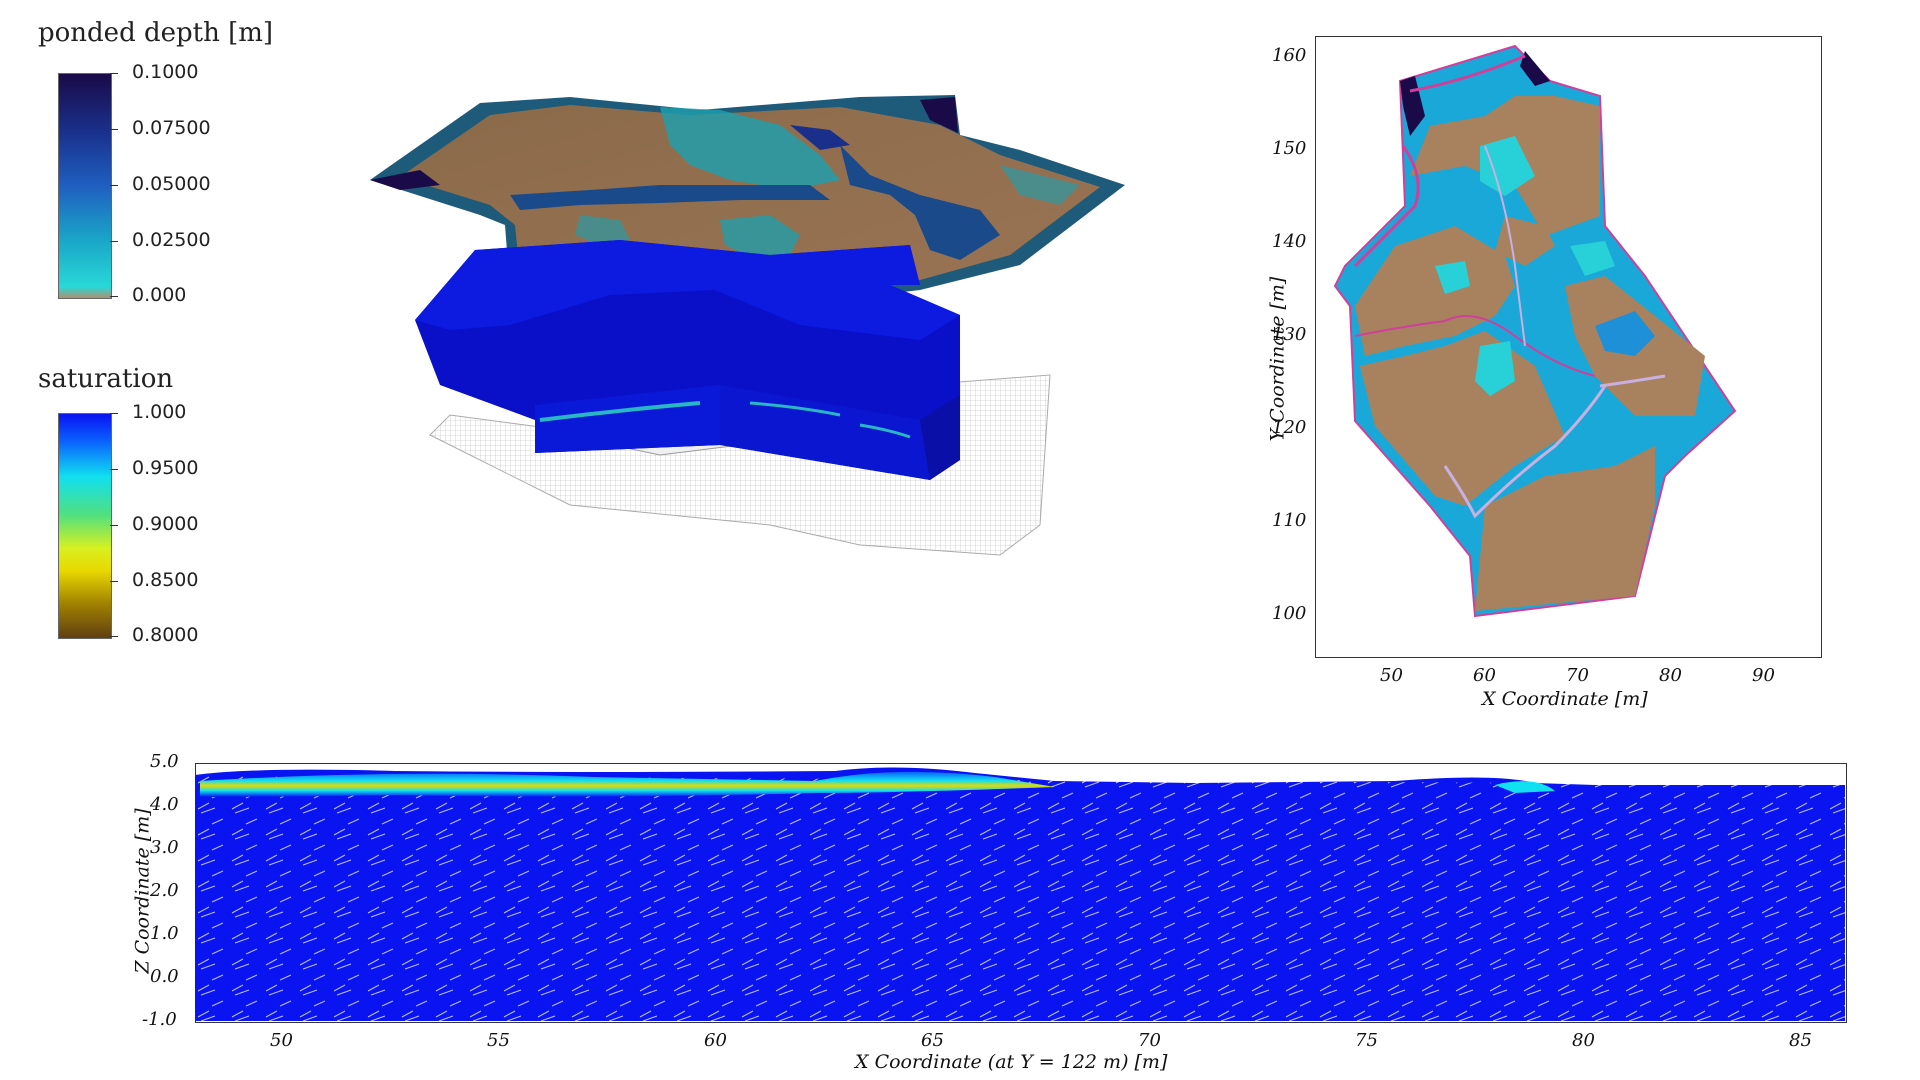  I want to click on map-ytick-label: 110, so click(1289, 520).